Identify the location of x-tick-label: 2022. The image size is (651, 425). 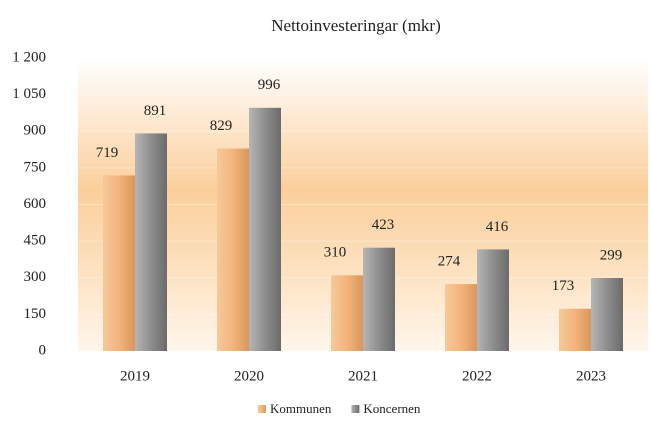
(477, 376).